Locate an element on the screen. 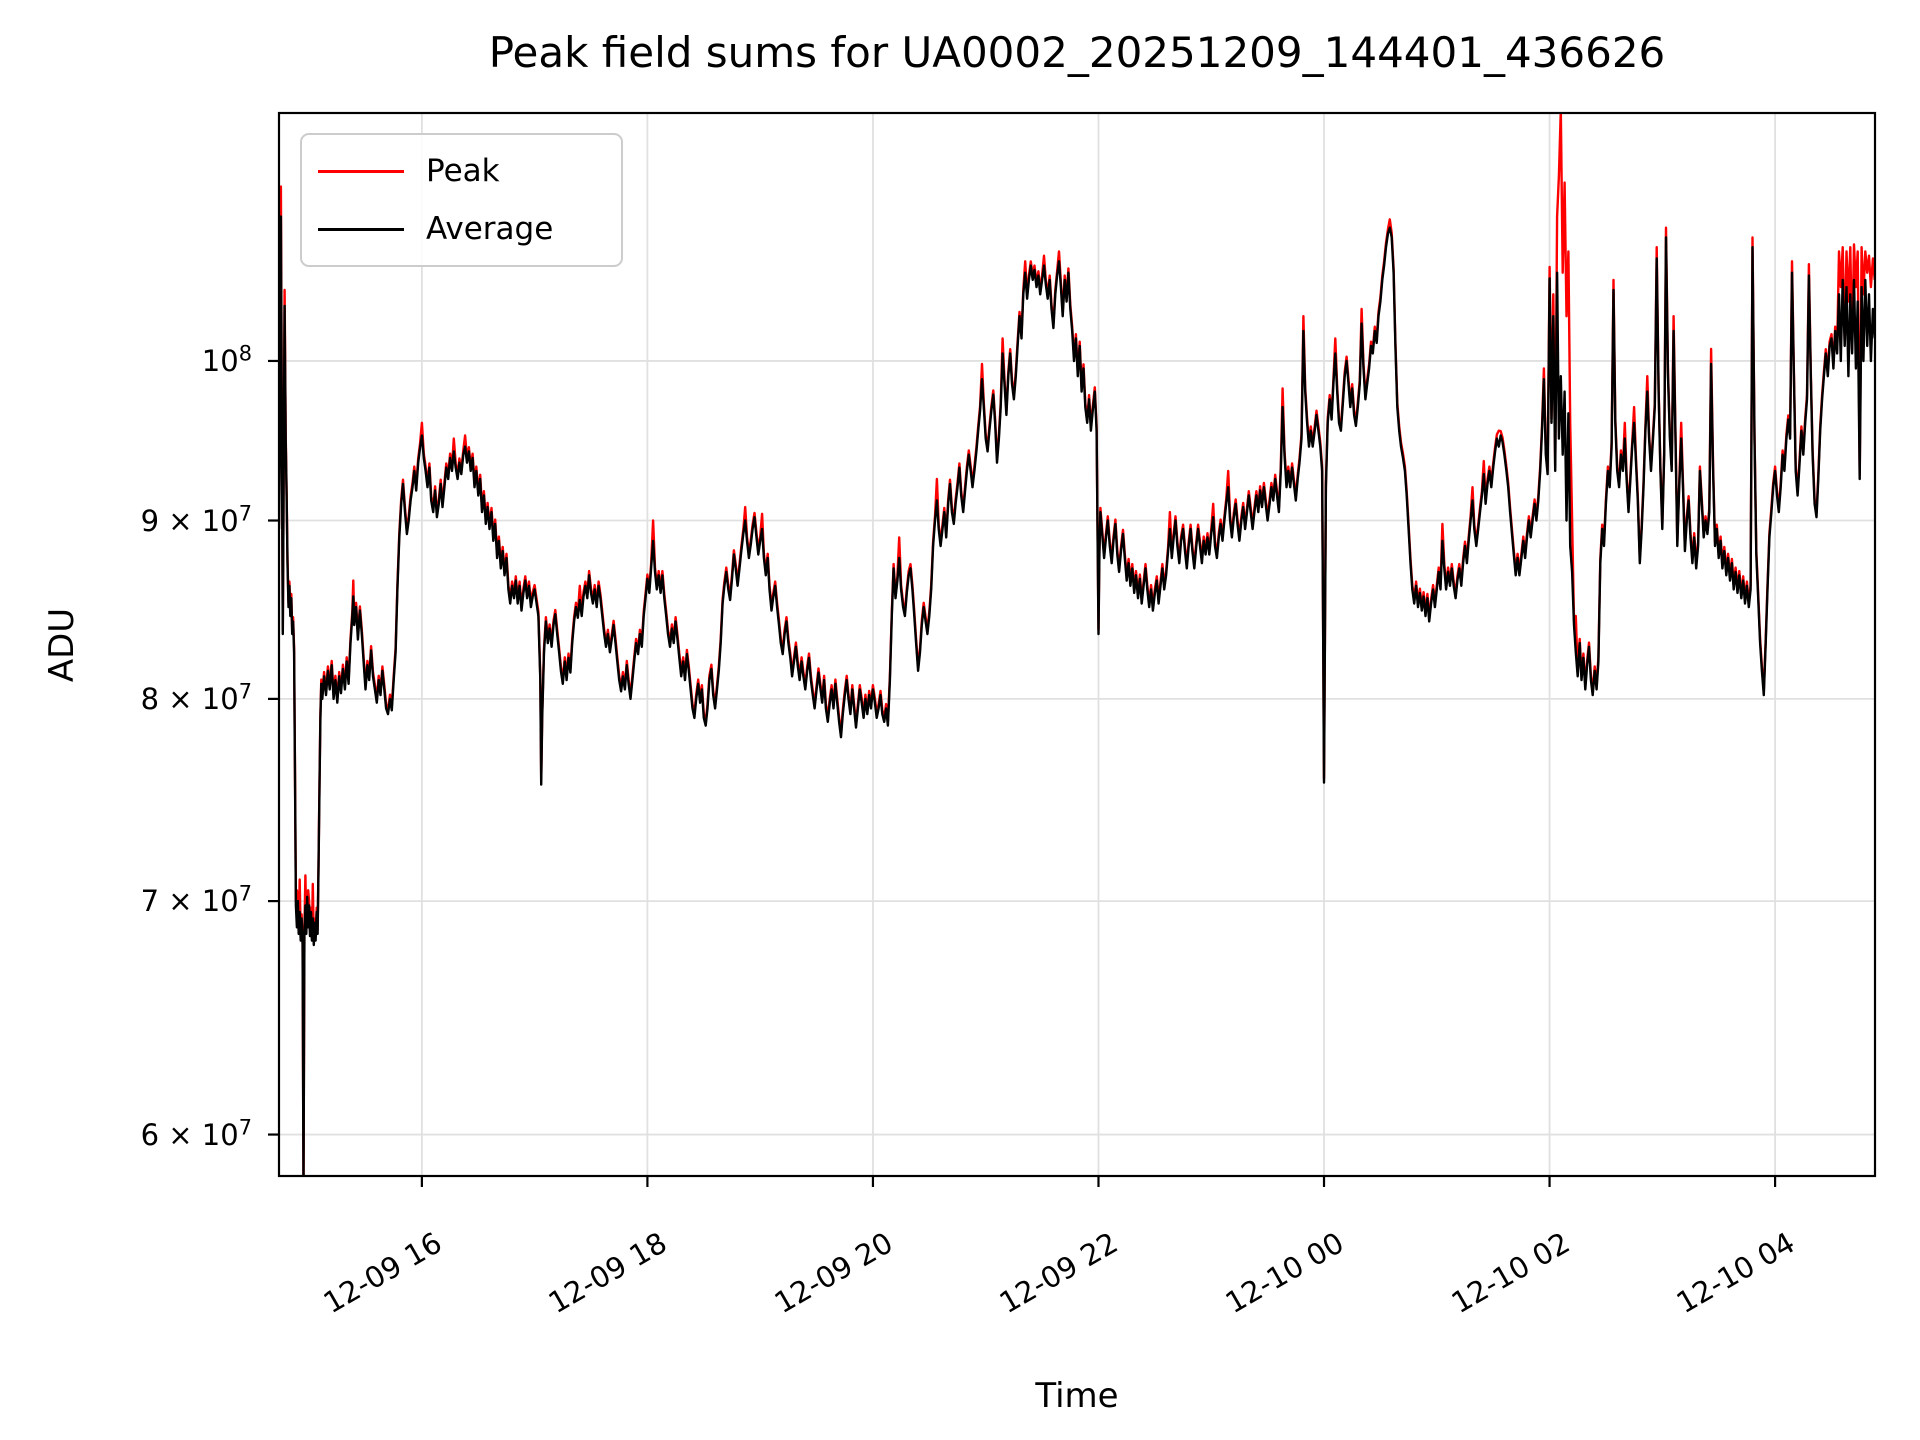 The width and height of the screenshot is (1920, 1440). y-tick-label: 6 × 107 is located at coordinates (196, 1133).